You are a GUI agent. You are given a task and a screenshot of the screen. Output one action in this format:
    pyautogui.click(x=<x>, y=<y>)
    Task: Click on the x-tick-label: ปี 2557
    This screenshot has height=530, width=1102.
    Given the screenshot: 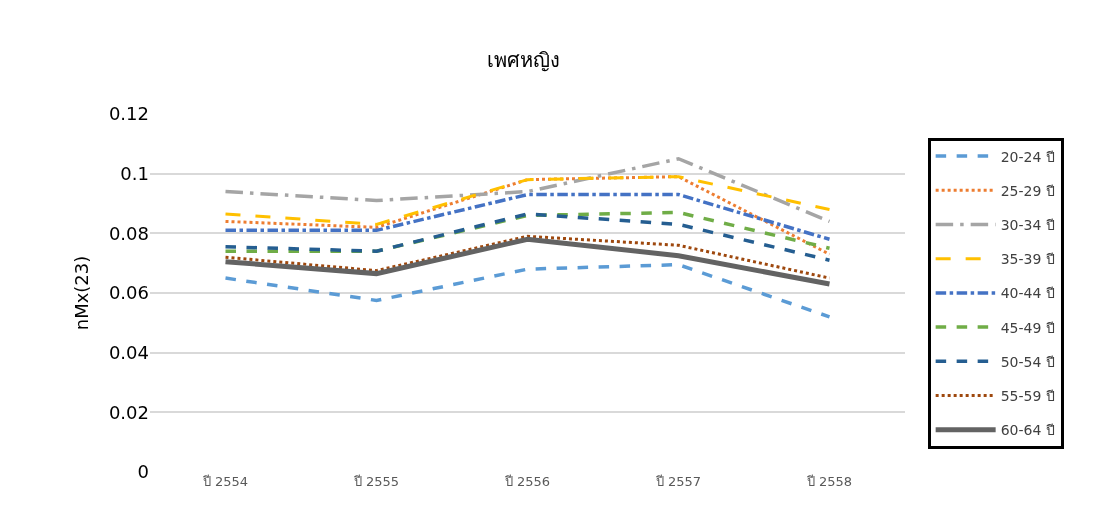 What is the action you would take?
    pyautogui.click(x=678, y=481)
    